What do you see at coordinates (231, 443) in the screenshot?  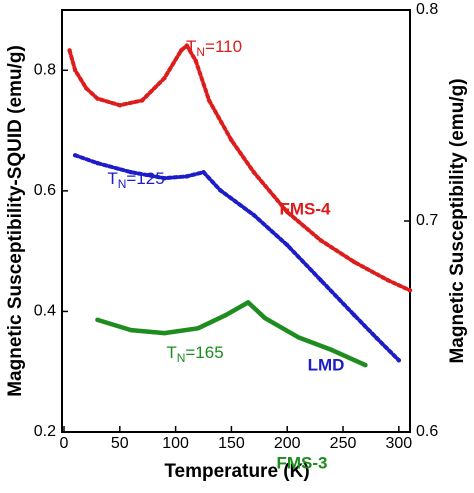 I see `x-tick-label: 150` at bounding box center [231, 443].